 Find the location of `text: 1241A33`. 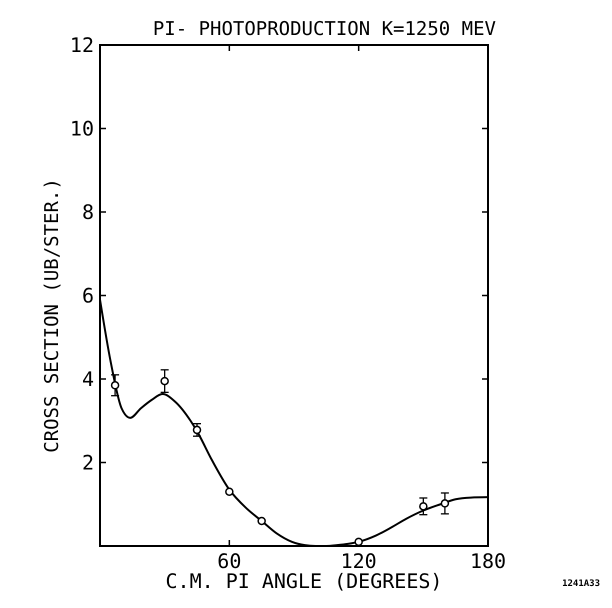

text: 1241A33 is located at coordinates (581, 584).